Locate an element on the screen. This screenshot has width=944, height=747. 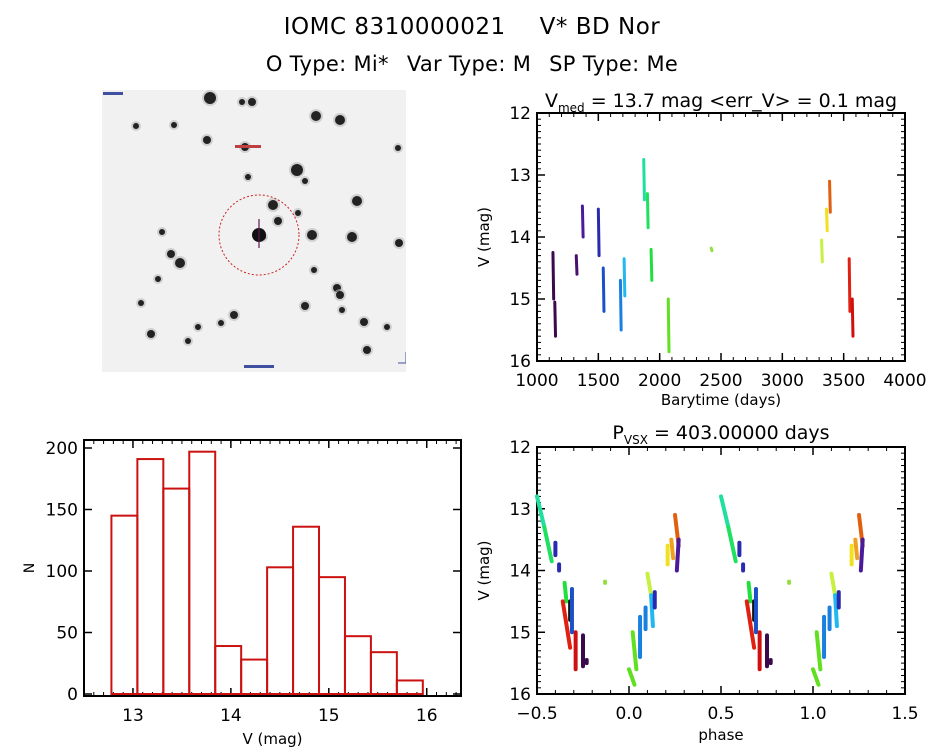
x-tick-label: 3000 is located at coordinates (782, 381).